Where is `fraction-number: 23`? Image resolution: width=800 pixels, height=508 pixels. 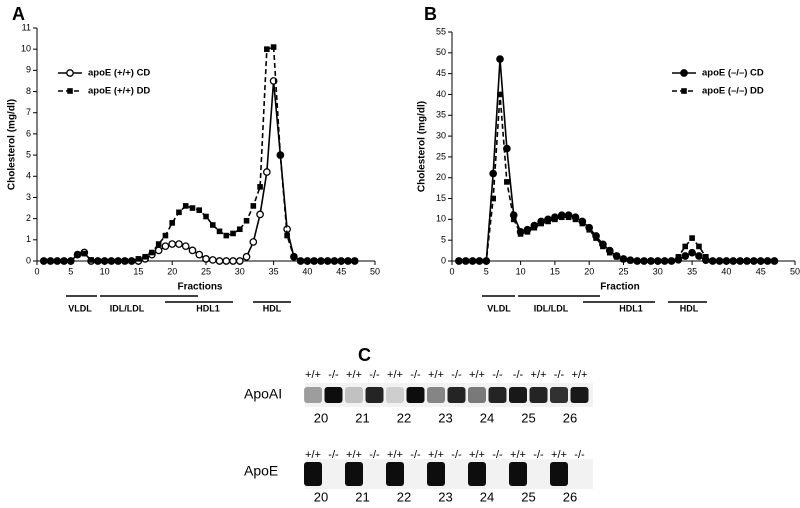 fraction-number: 23 is located at coordinates (445, 496).